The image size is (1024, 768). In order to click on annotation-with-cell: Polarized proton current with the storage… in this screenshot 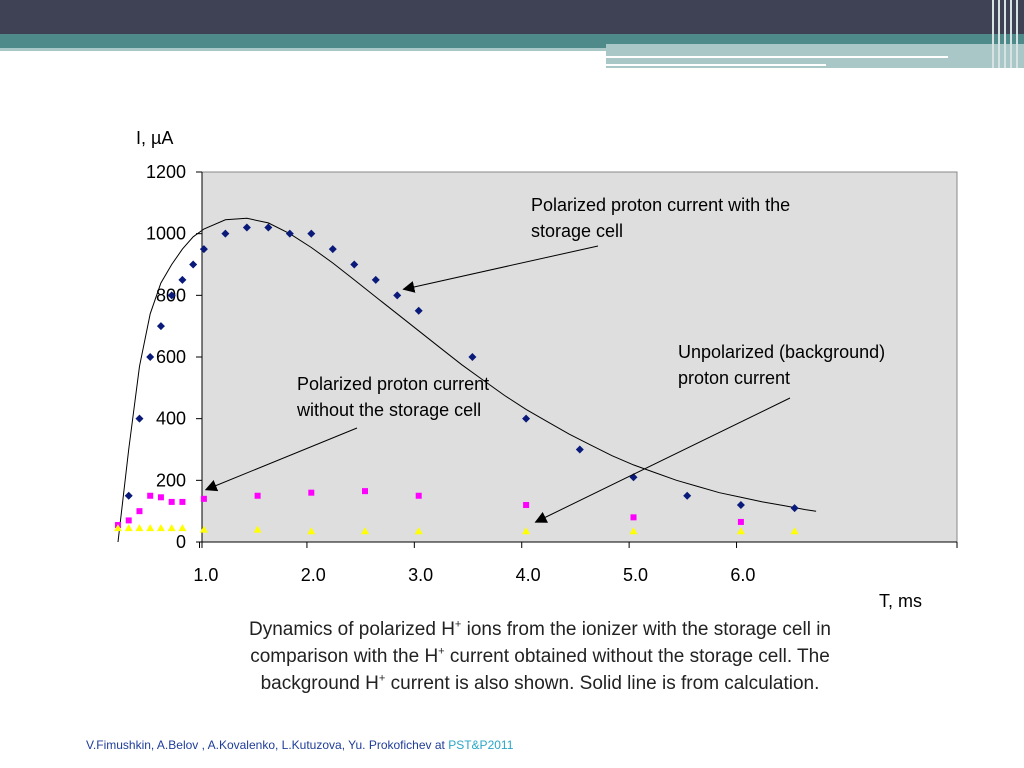, I will do `click(596, 244)`.